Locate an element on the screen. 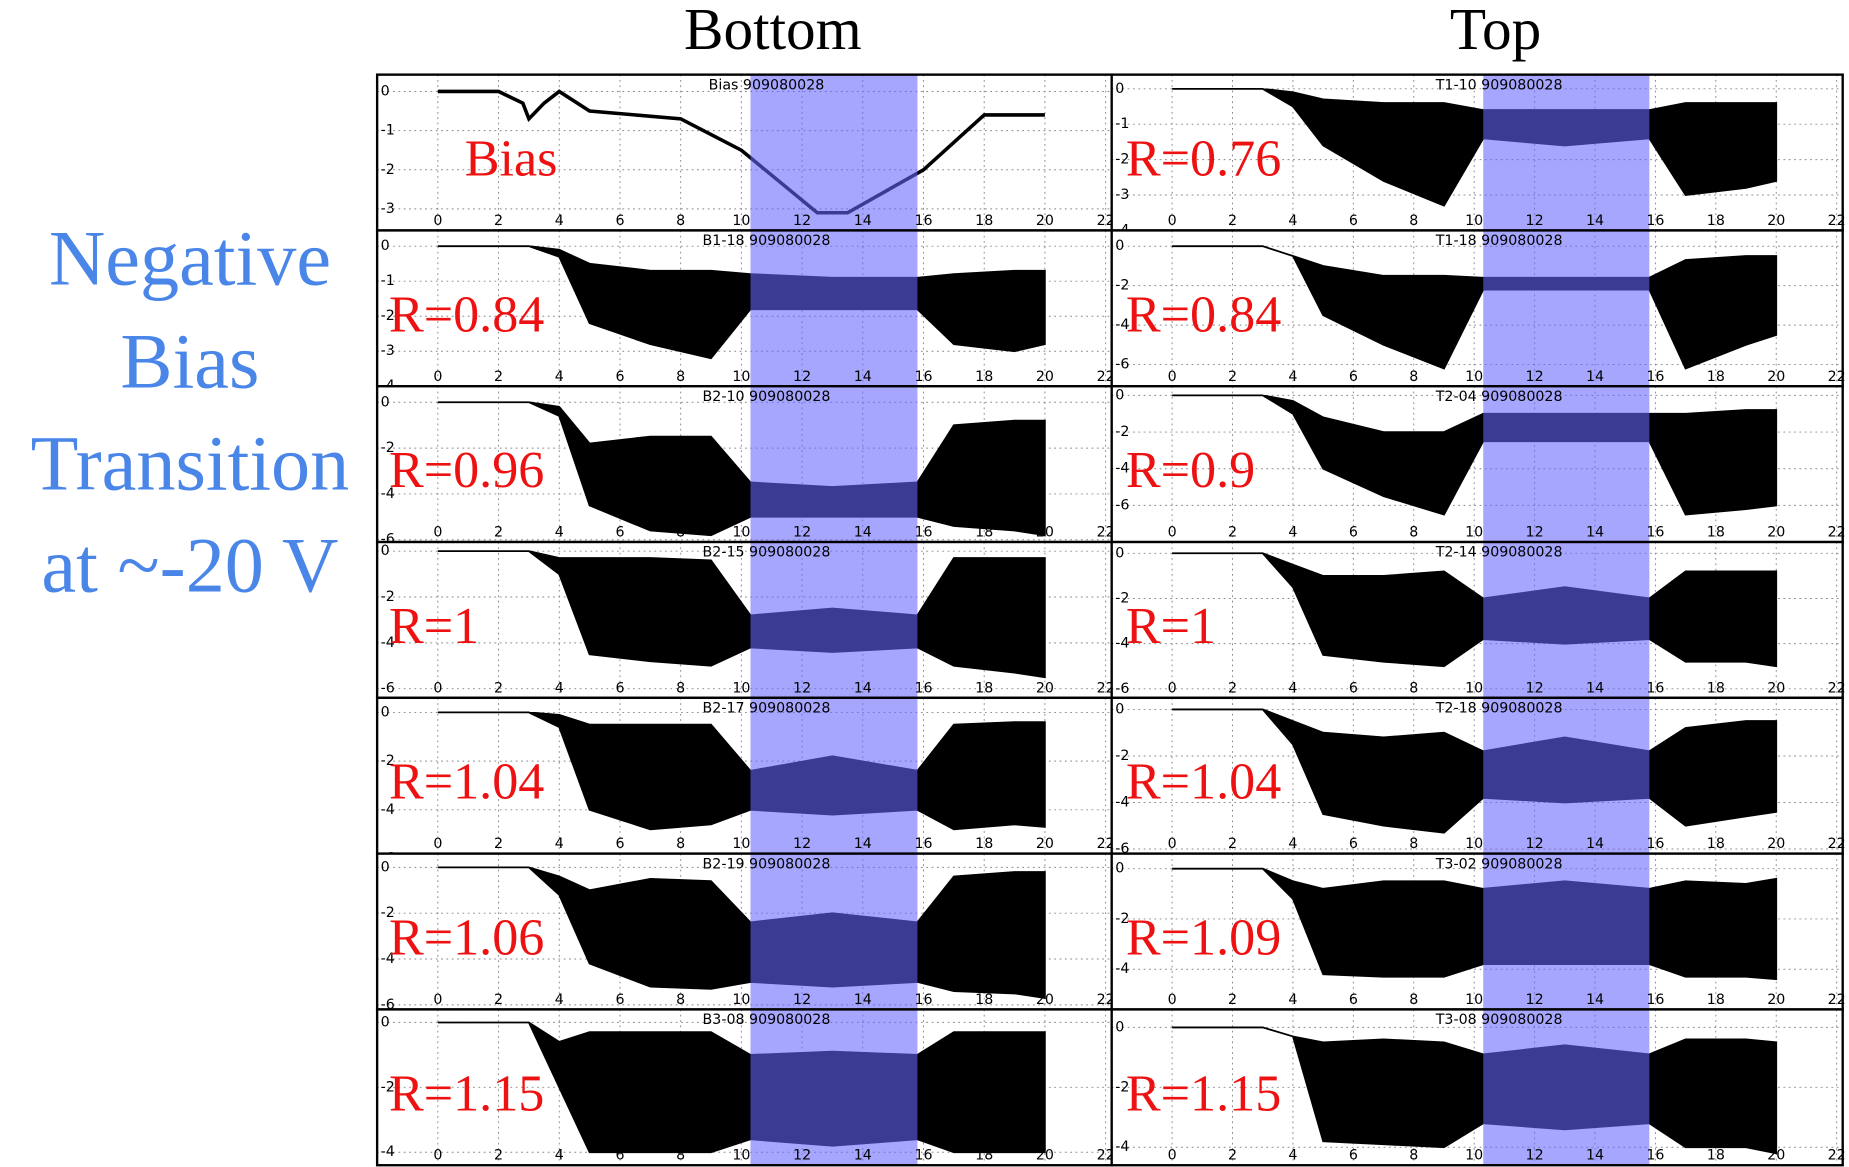  panel-title: T3-02 909080028 is located at coordinates (1499, 864).